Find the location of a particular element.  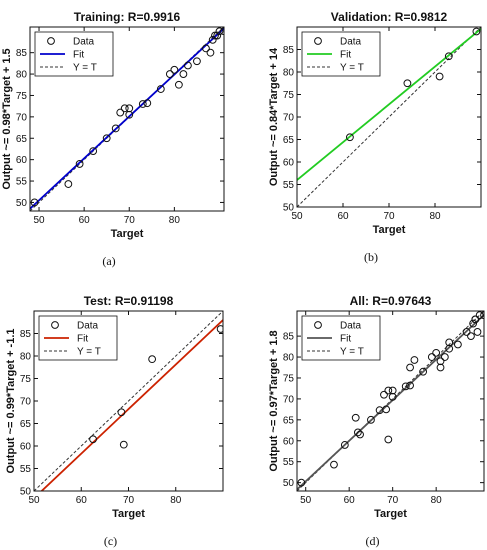

sub-caption: (b) is located at coordinates (371, 257).